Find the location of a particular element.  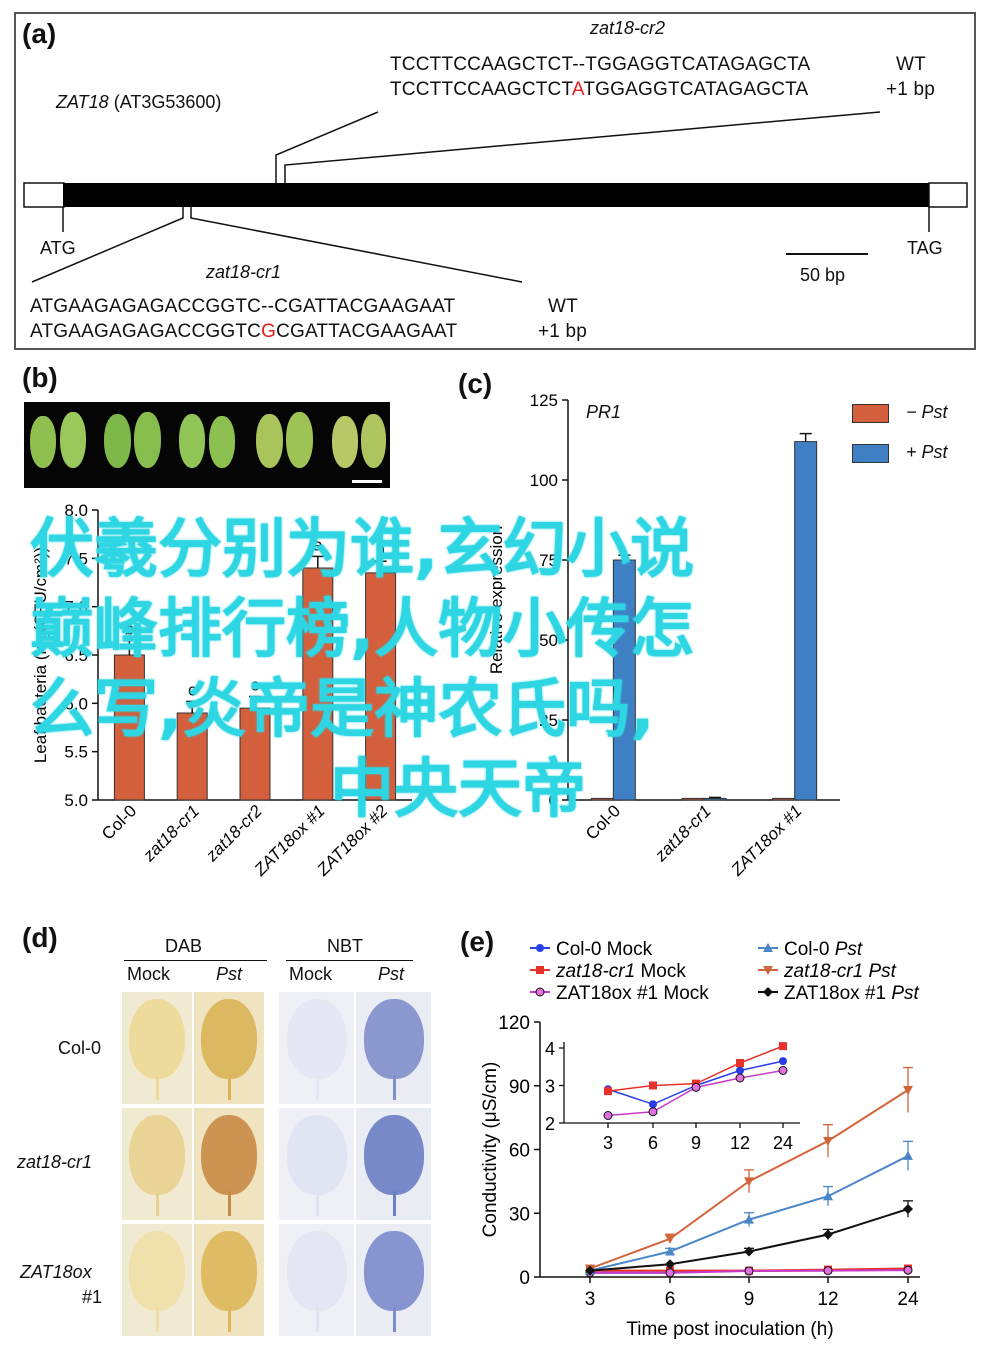

row-cr1: zat18-cr1 is located at coordinates (55, 1162).